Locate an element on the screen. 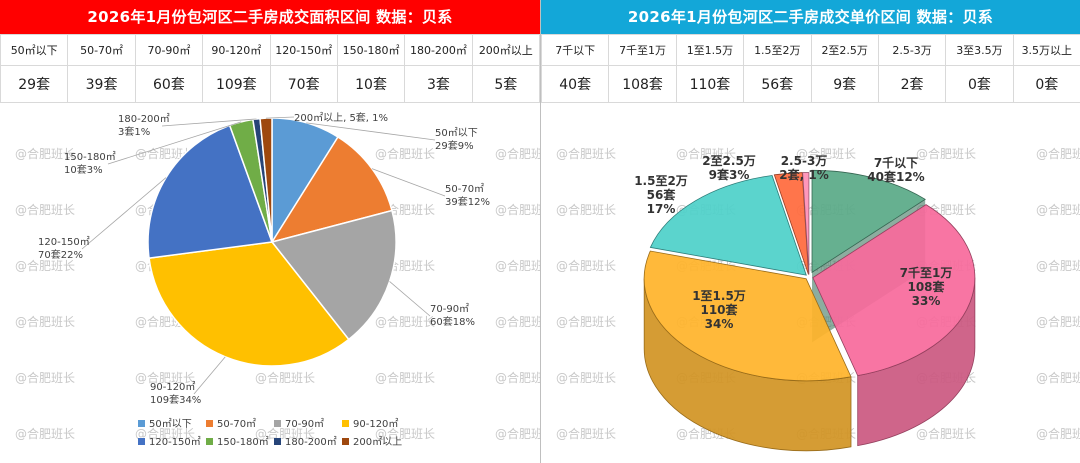 This screenshot has width=1080, height=463. legend-label: 200㎡以上 is located at coordinates (377, 442).